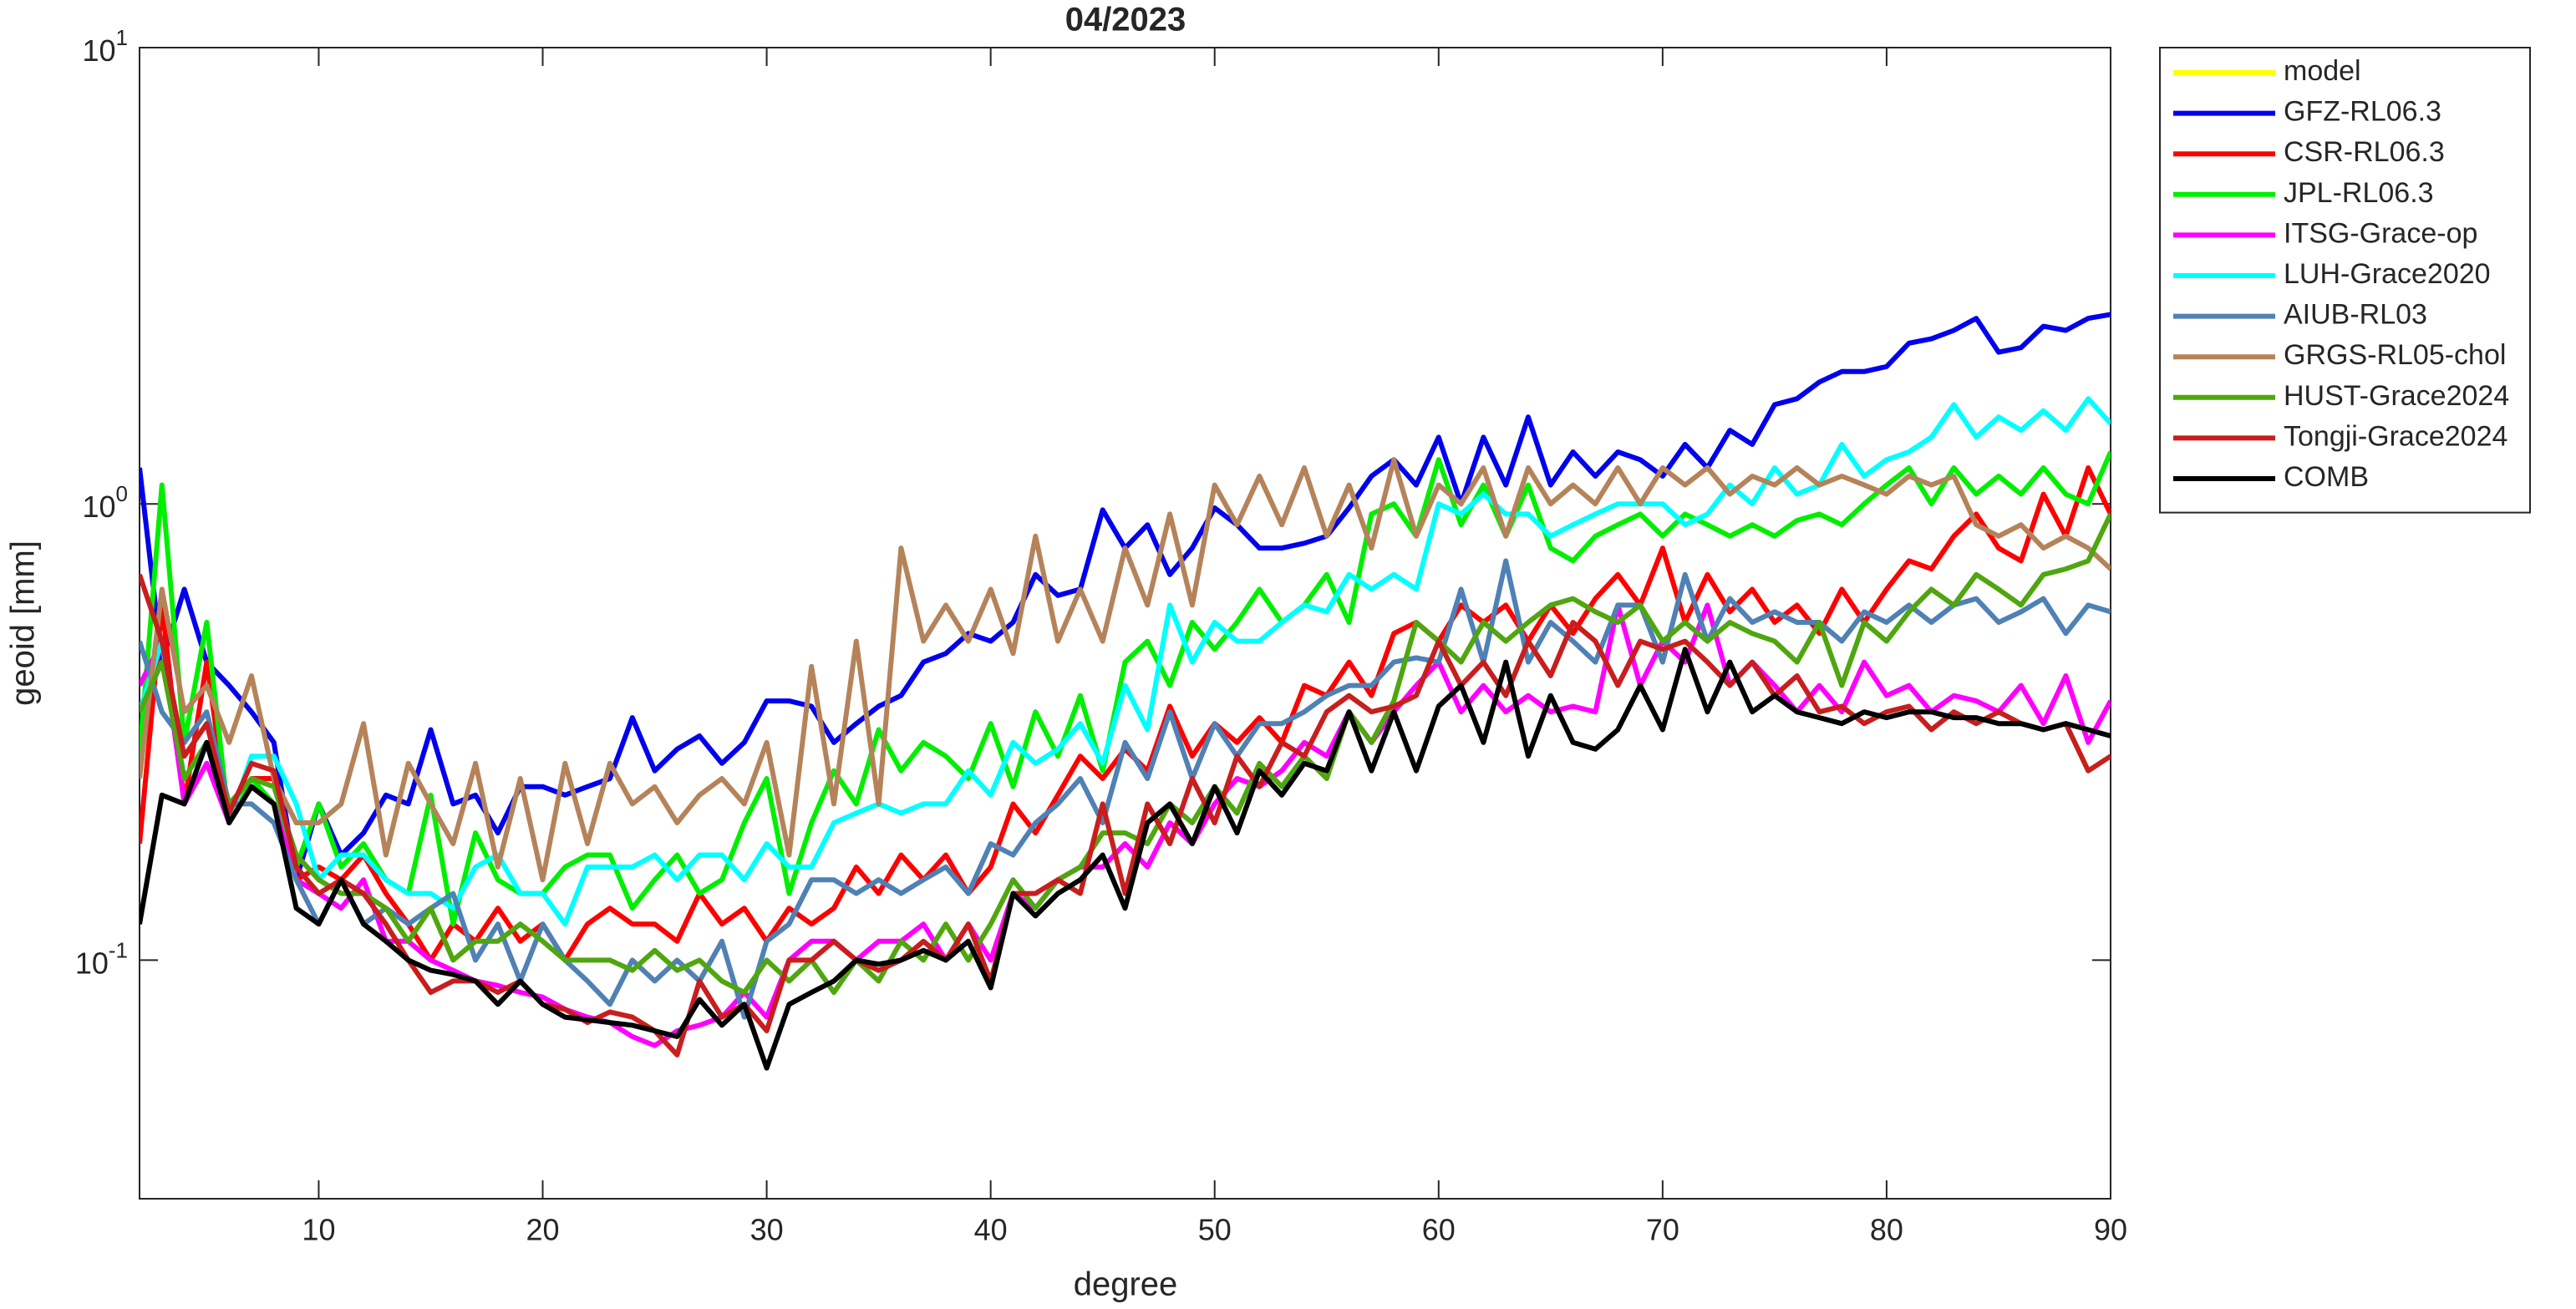 This screenshot has height=1309, width=2576. I want to click on legend-label: AIUB-RL03, so click(2355, 315).